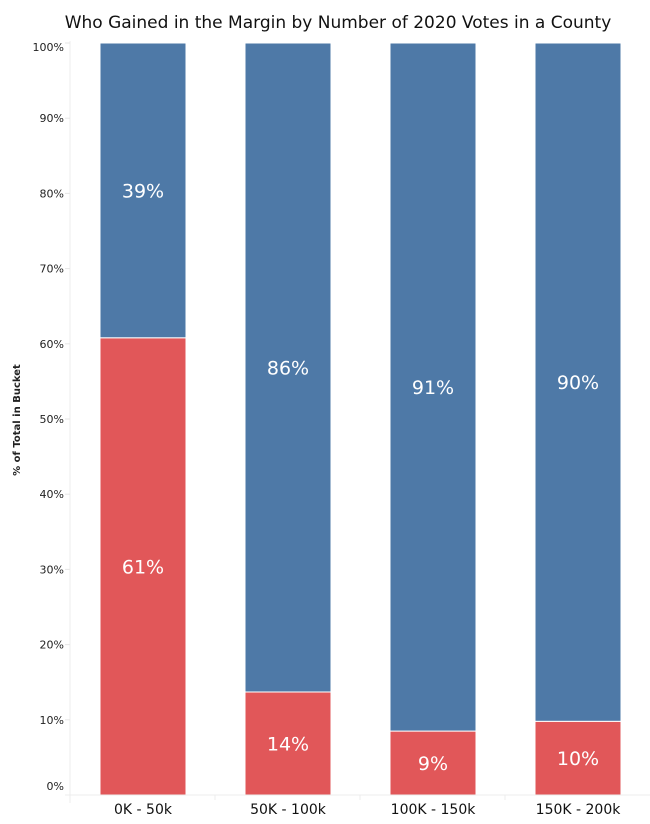 The height and width of the screenshot is (824, 650). What do you see at coordinates (52, 569) in the screenshot?
I see `y-tick-label: 30%` at bounding box center [52, 569].